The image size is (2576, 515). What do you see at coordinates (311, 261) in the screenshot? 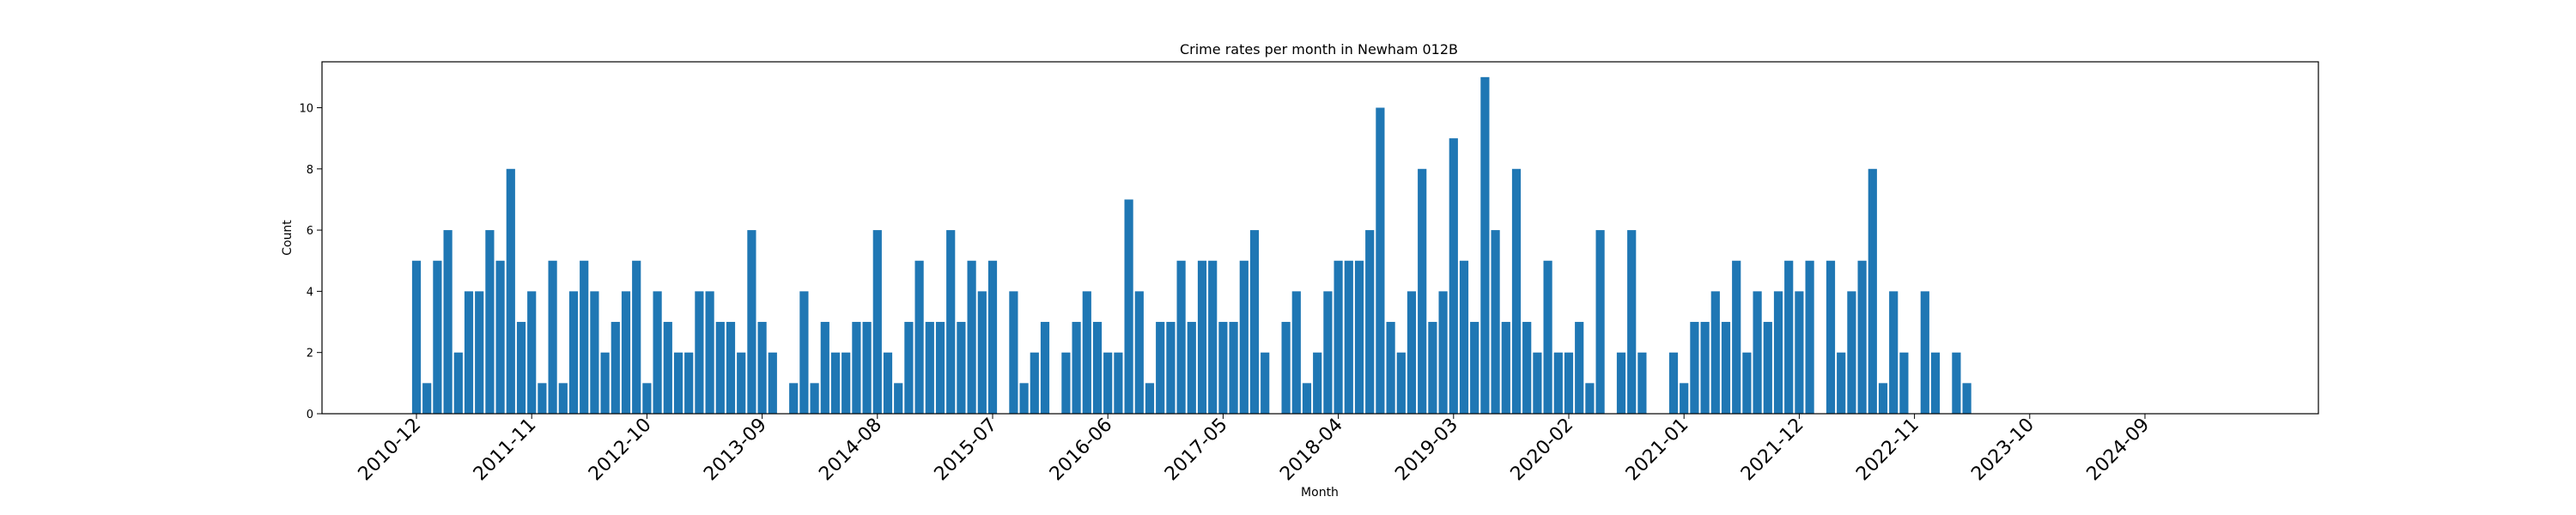
I see `y-axis: 0 2 4 6 8 10` at bounding box center [311, 261].